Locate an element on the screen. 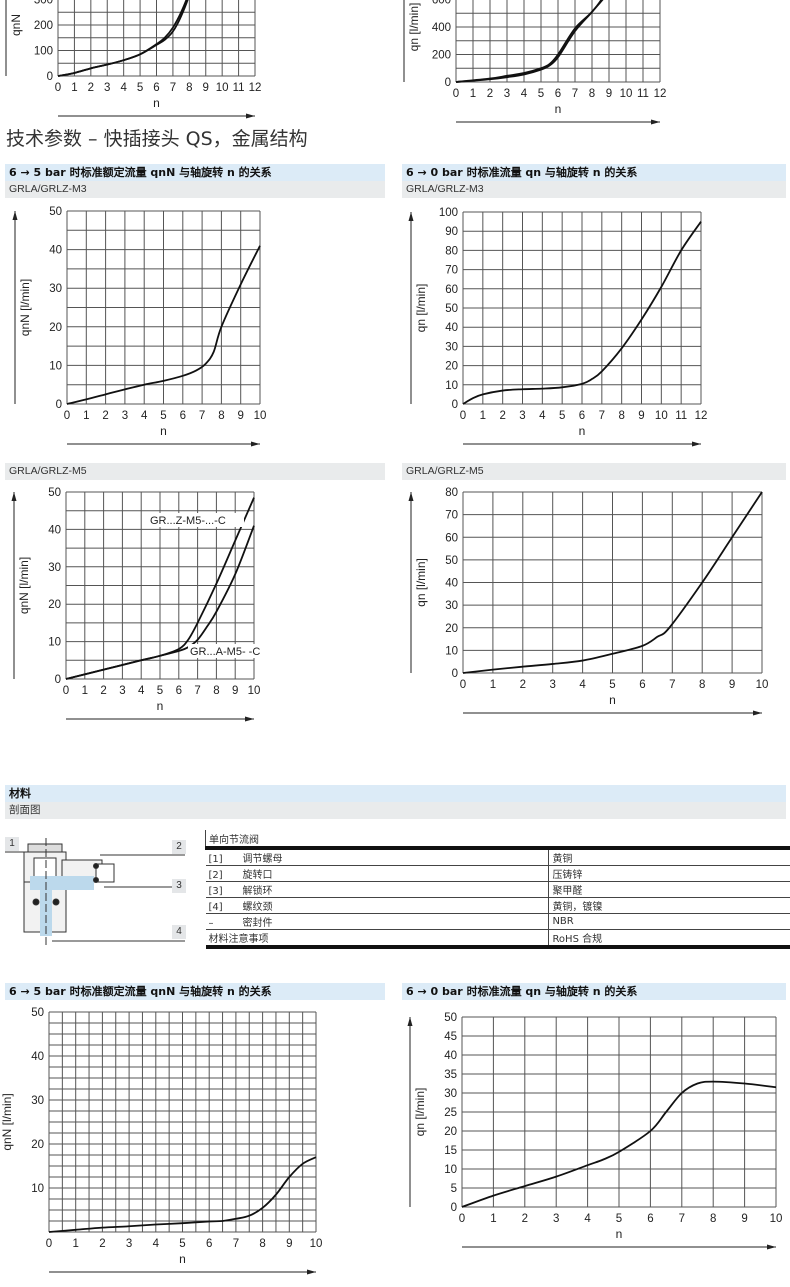 This screenshot has height=1287, width=790. part-cell: – 密封件 is located at coordinates (377, 921).